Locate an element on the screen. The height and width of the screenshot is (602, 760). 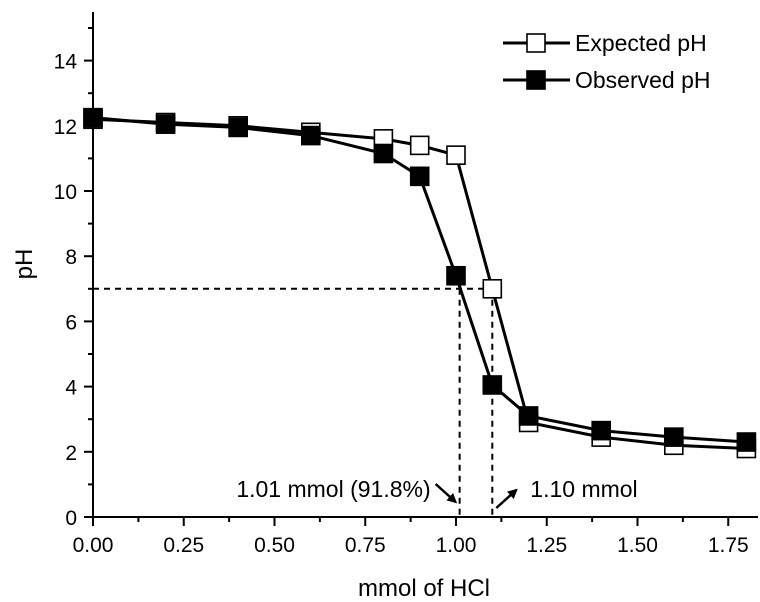
x-tick-label: 0.50 is located at coordinates (274, 545).